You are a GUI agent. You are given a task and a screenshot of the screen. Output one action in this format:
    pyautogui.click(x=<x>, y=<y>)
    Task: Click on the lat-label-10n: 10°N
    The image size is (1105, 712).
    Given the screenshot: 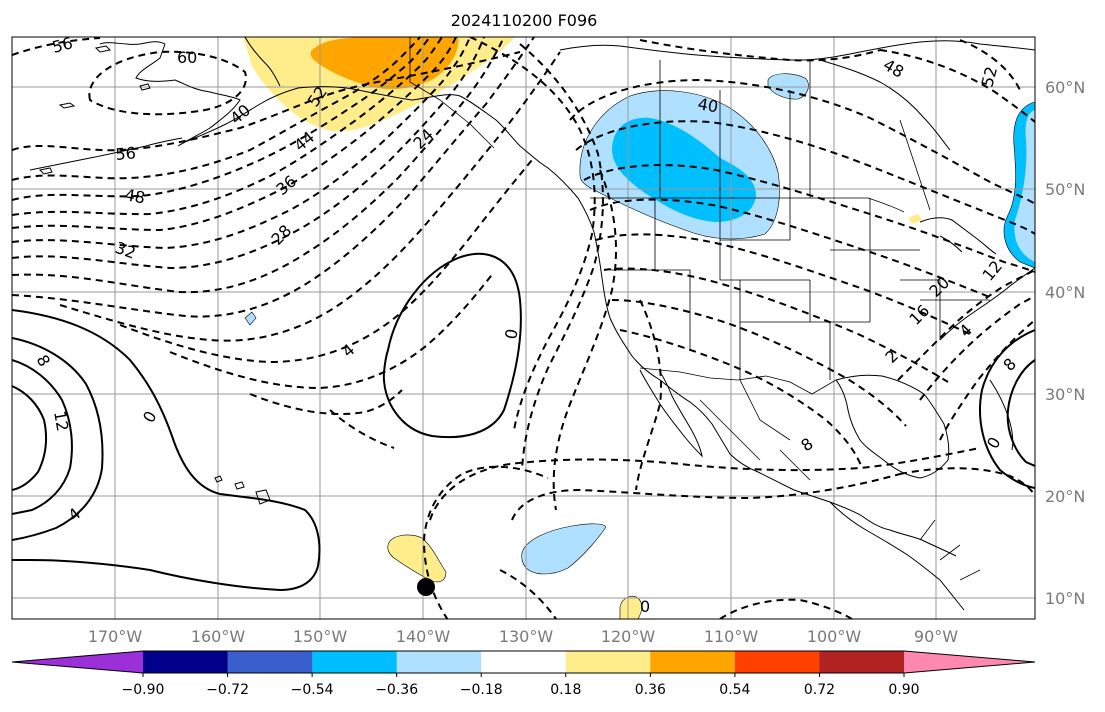 What is the action you would take?
    pyautogui.click(x=1065, y=598)
    